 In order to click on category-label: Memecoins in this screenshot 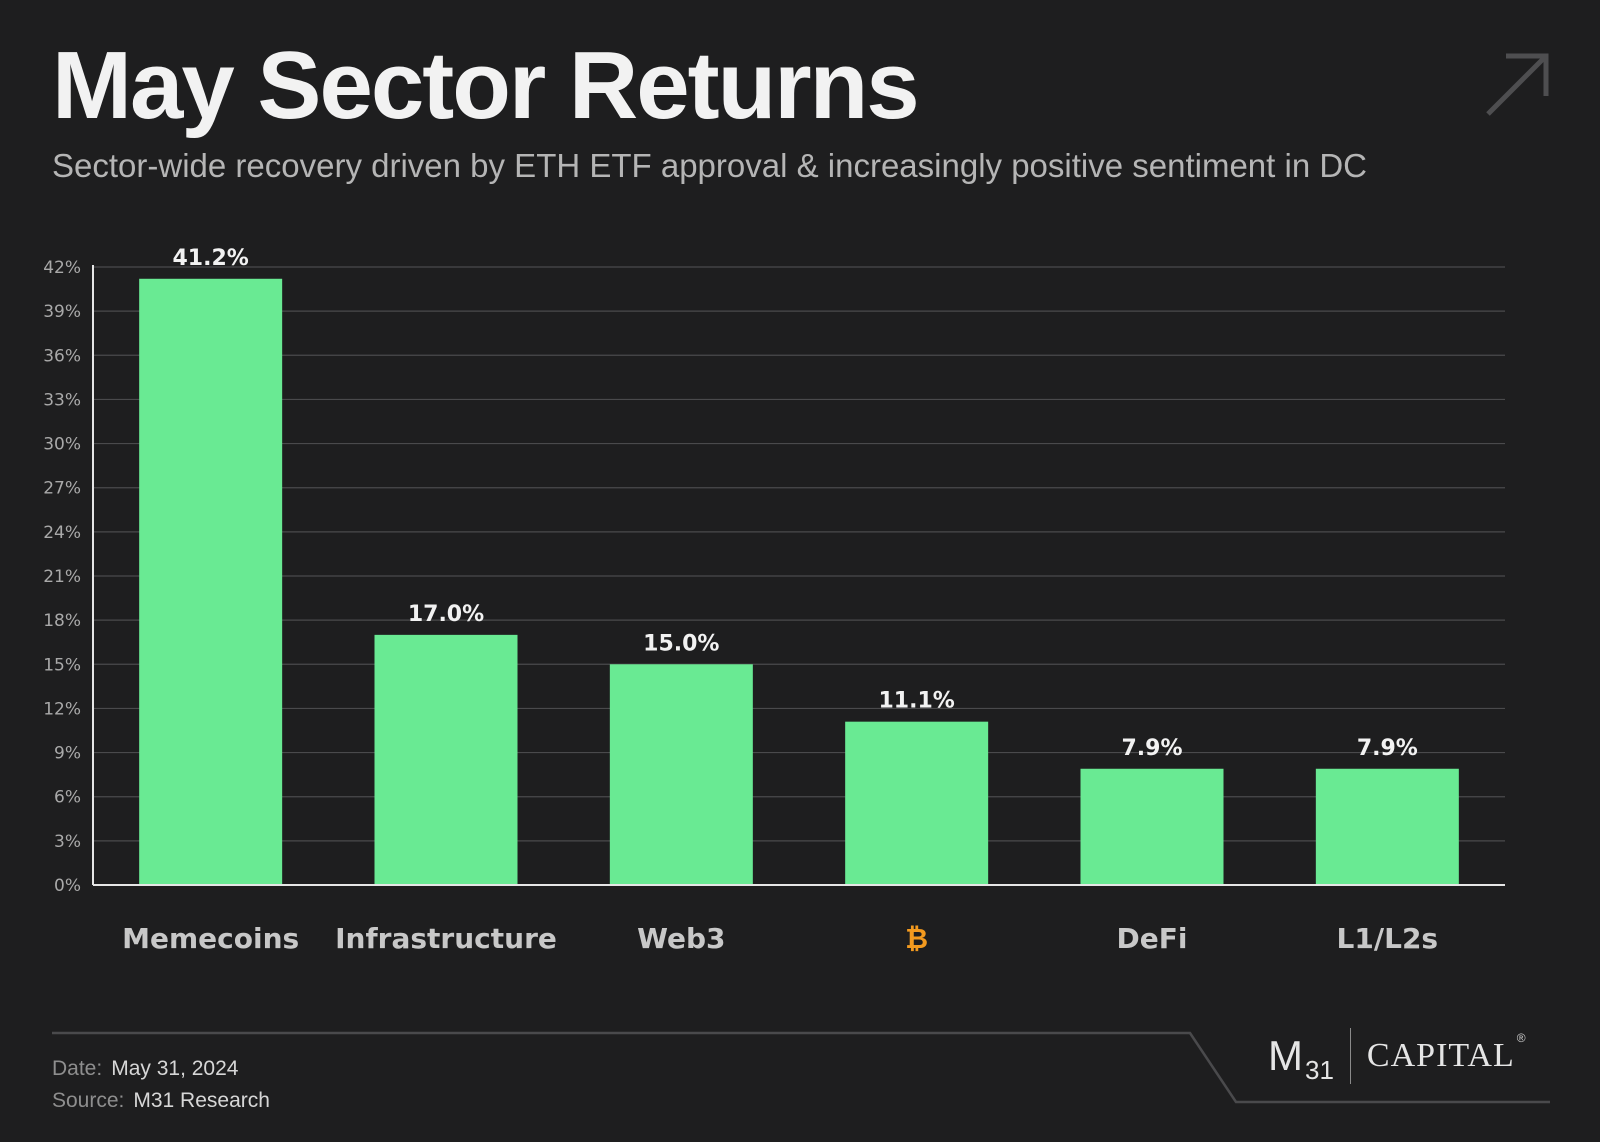, I will do `click(210, 938)`.